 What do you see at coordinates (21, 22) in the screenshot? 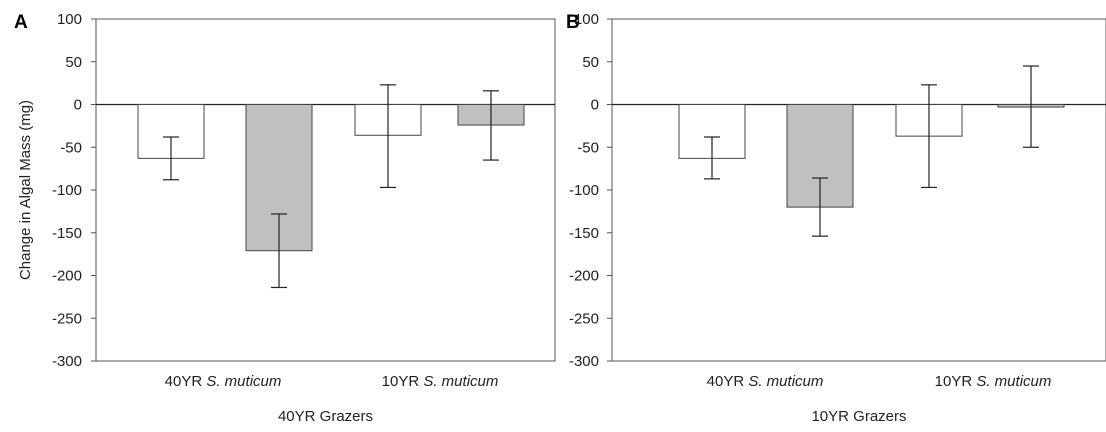
I see `panel-label: A` at bounding box center [21, 22].